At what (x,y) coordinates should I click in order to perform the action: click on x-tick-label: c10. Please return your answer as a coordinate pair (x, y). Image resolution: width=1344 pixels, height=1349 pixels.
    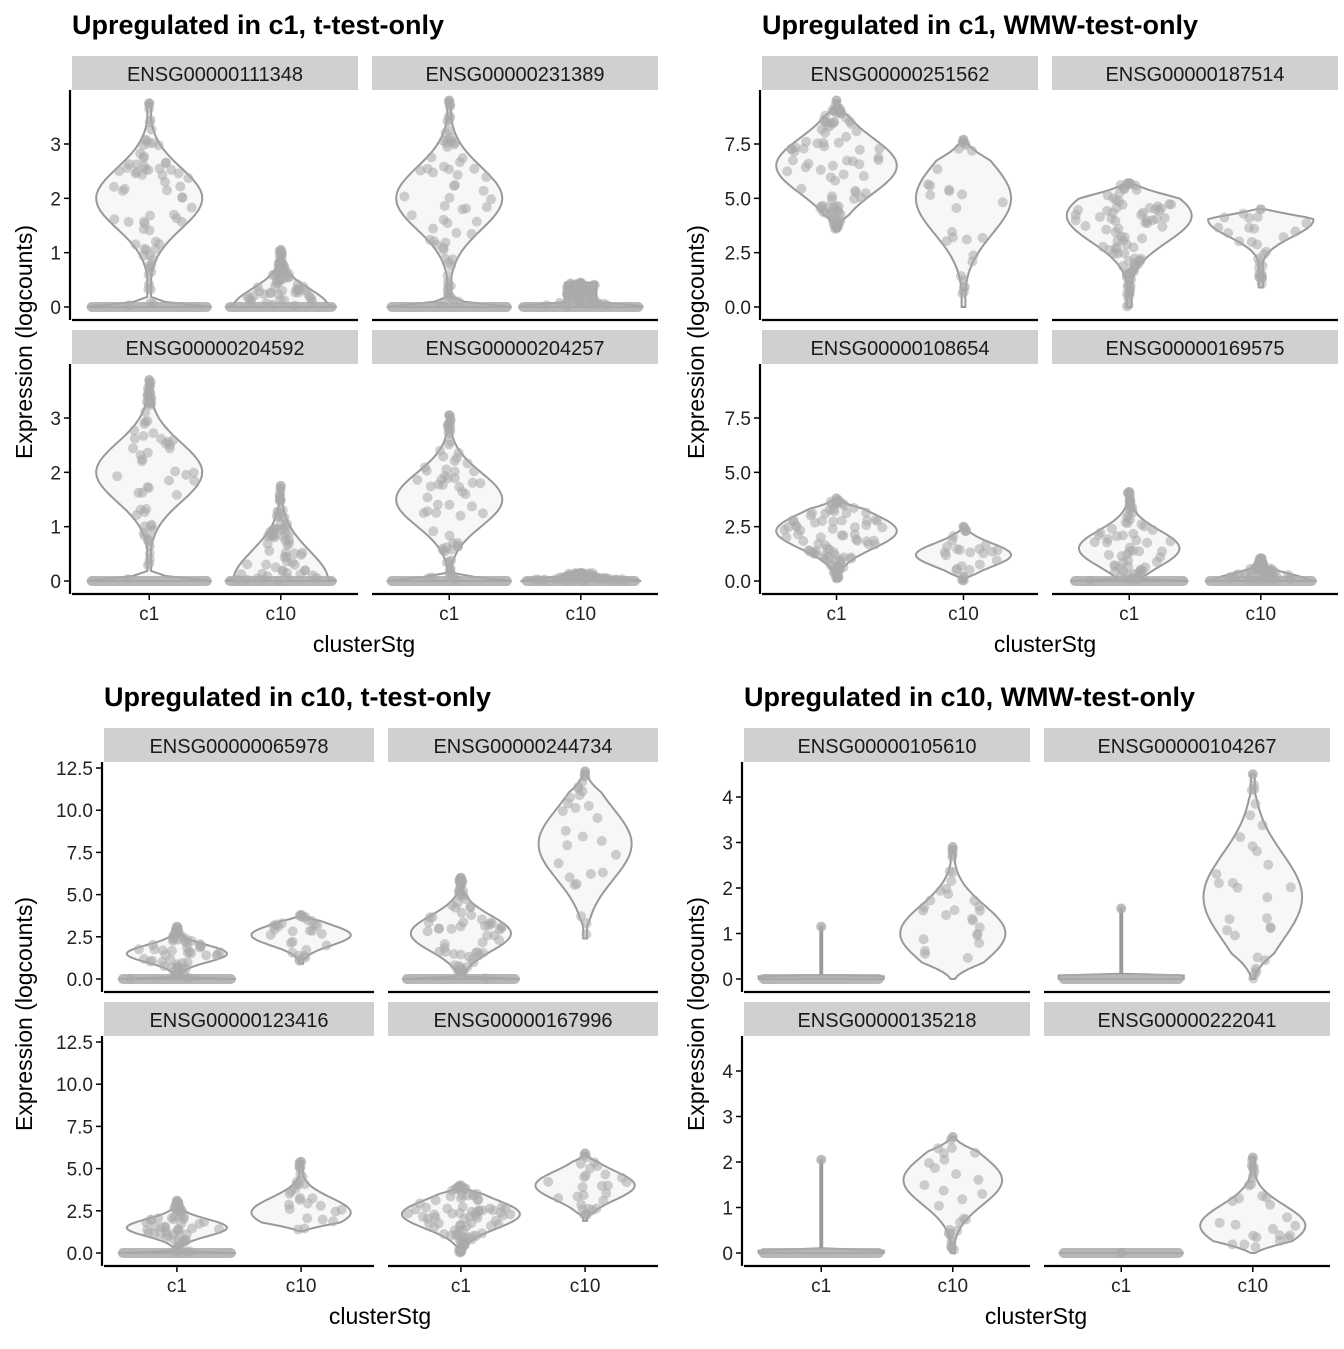
    Looking at the image, I should click on (952, 1286).